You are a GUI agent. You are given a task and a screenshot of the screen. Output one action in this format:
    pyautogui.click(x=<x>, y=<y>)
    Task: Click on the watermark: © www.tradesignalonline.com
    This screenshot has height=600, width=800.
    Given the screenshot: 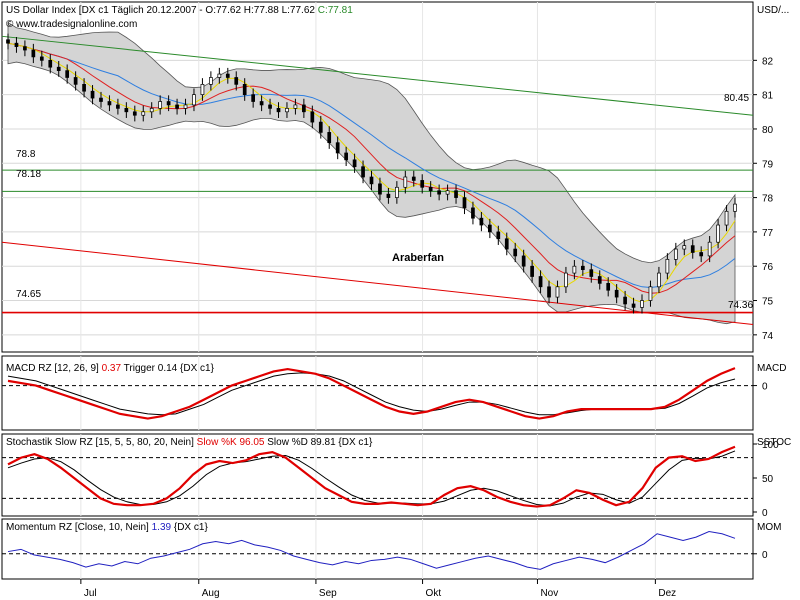 What is the action you would take?
    pyautogui.click(x=71, y=24)
    